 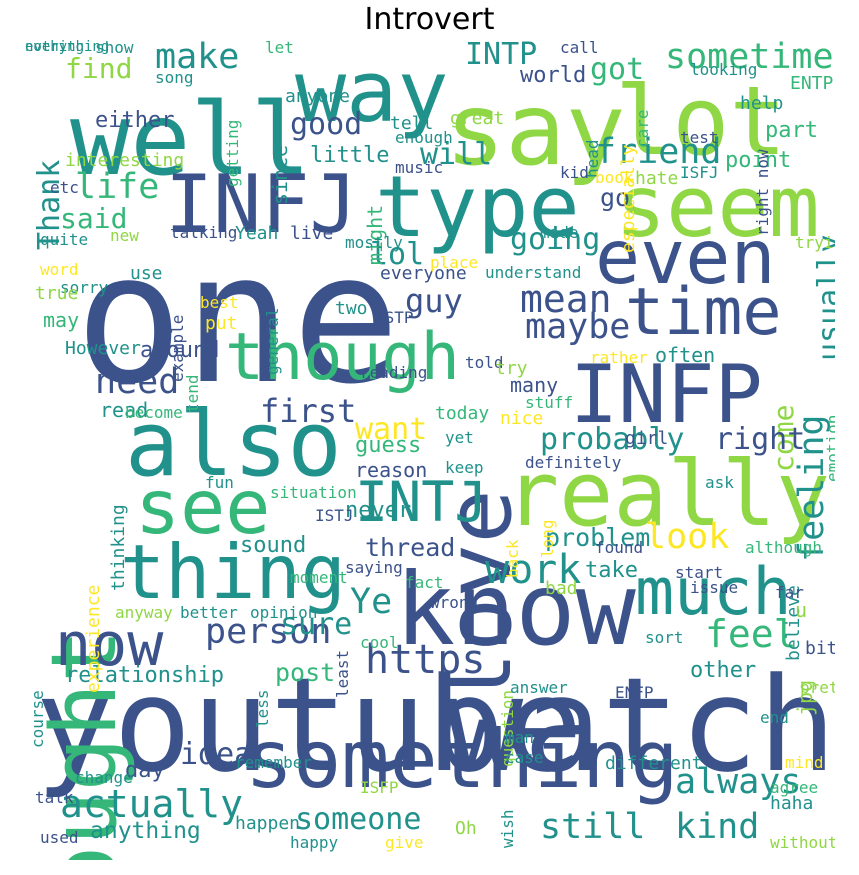 I want to click on word-used: used, so click(x=59, y=837).